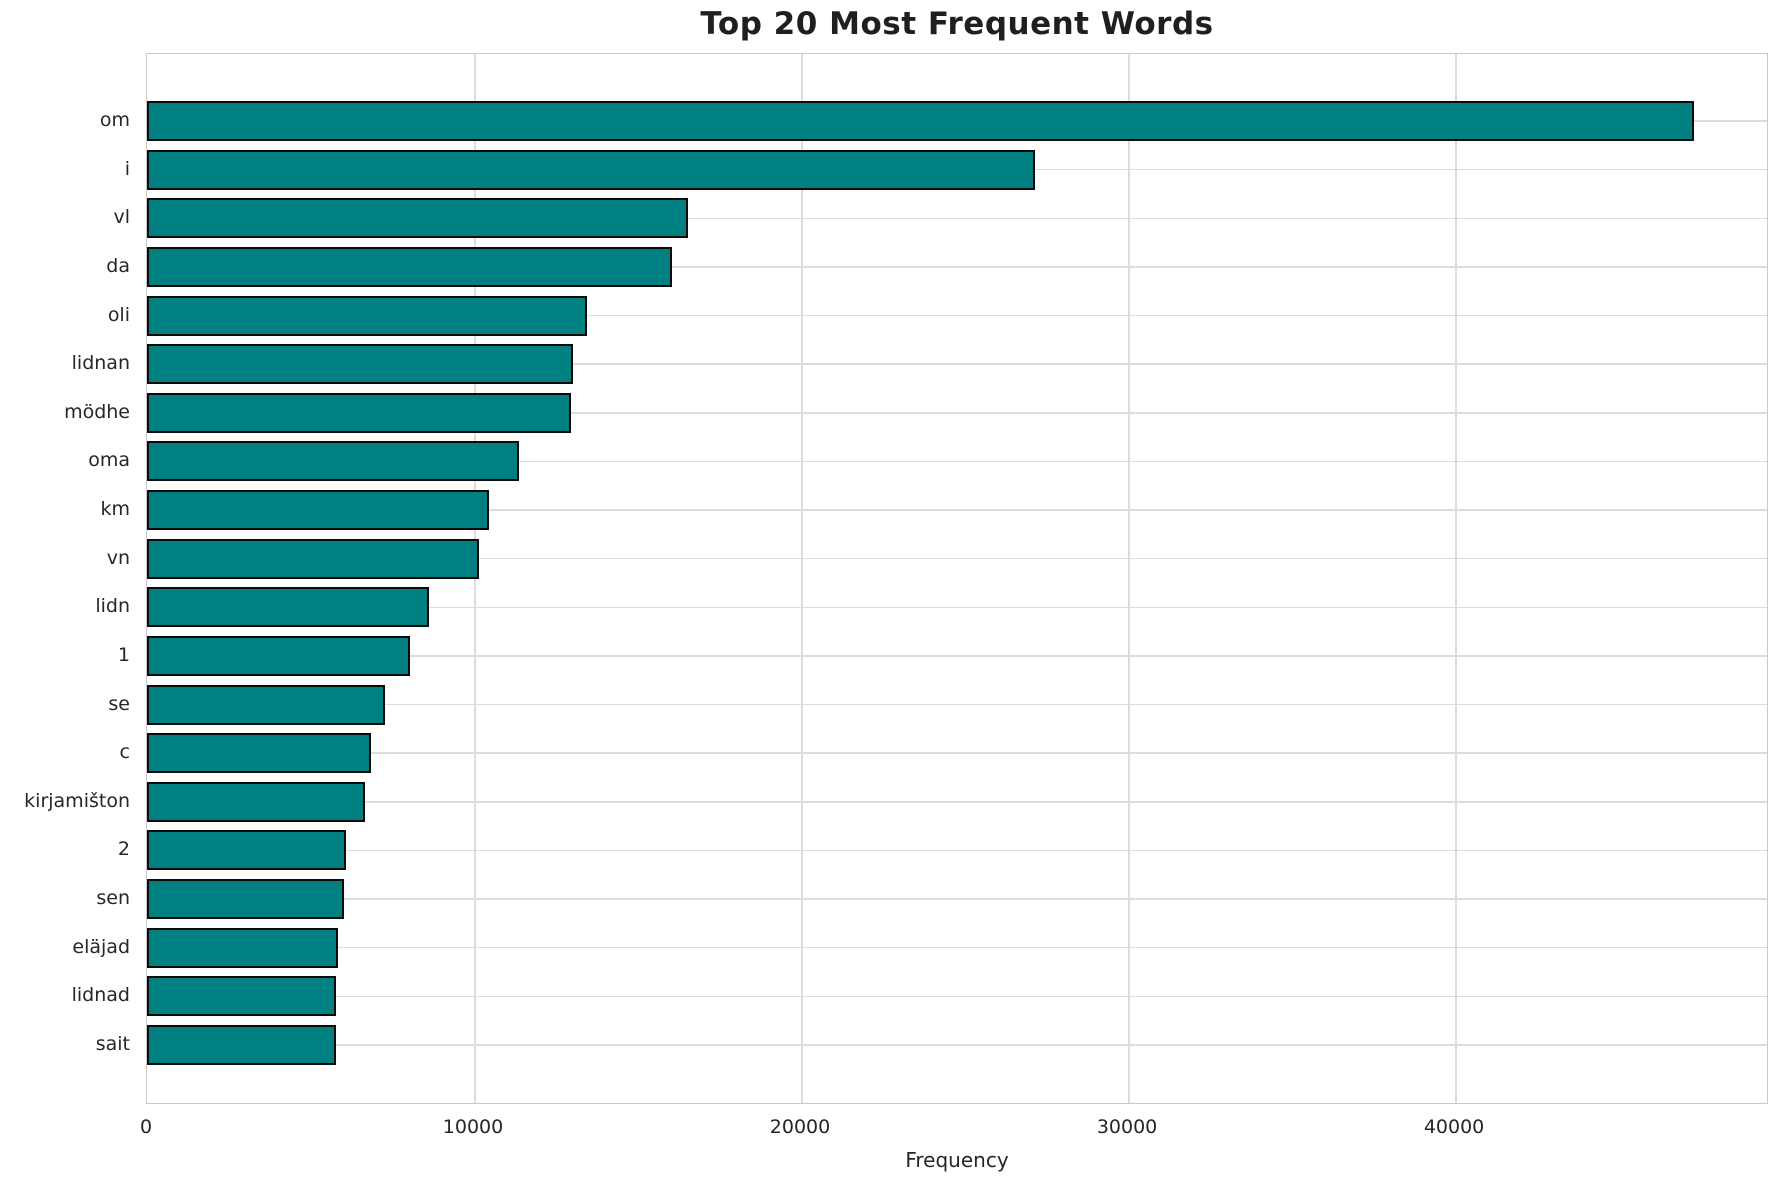  I want to click on x-tick-label-40000: 40000, so click(1454, 1127).